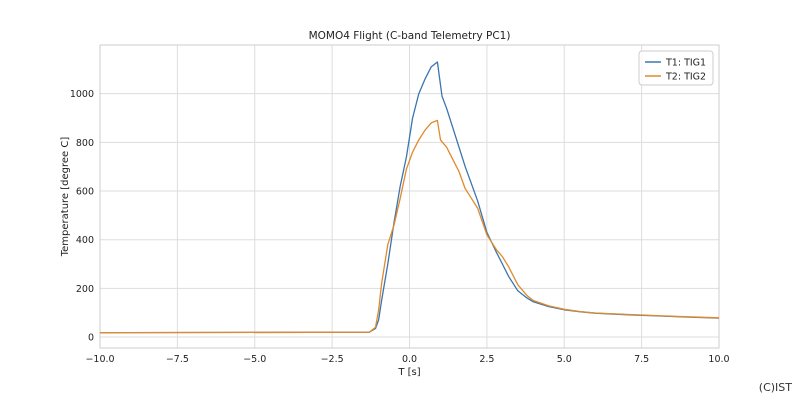 This screenshot has width=800, height=400. I want to click on y-tick-label: 600, so click(85, 192).